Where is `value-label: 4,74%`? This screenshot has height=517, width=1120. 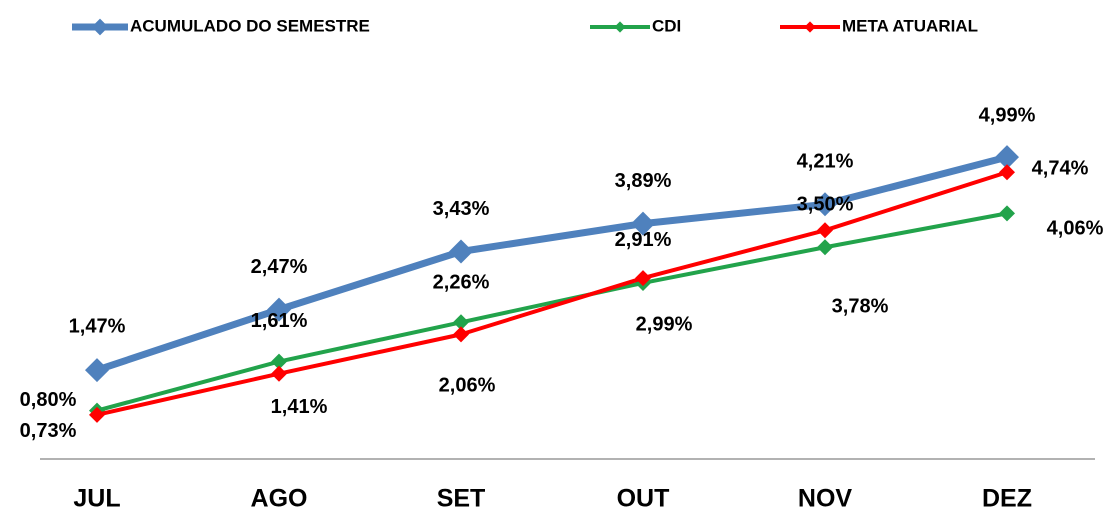
value-label: 4,74% is located at coordinates (1060, 169).